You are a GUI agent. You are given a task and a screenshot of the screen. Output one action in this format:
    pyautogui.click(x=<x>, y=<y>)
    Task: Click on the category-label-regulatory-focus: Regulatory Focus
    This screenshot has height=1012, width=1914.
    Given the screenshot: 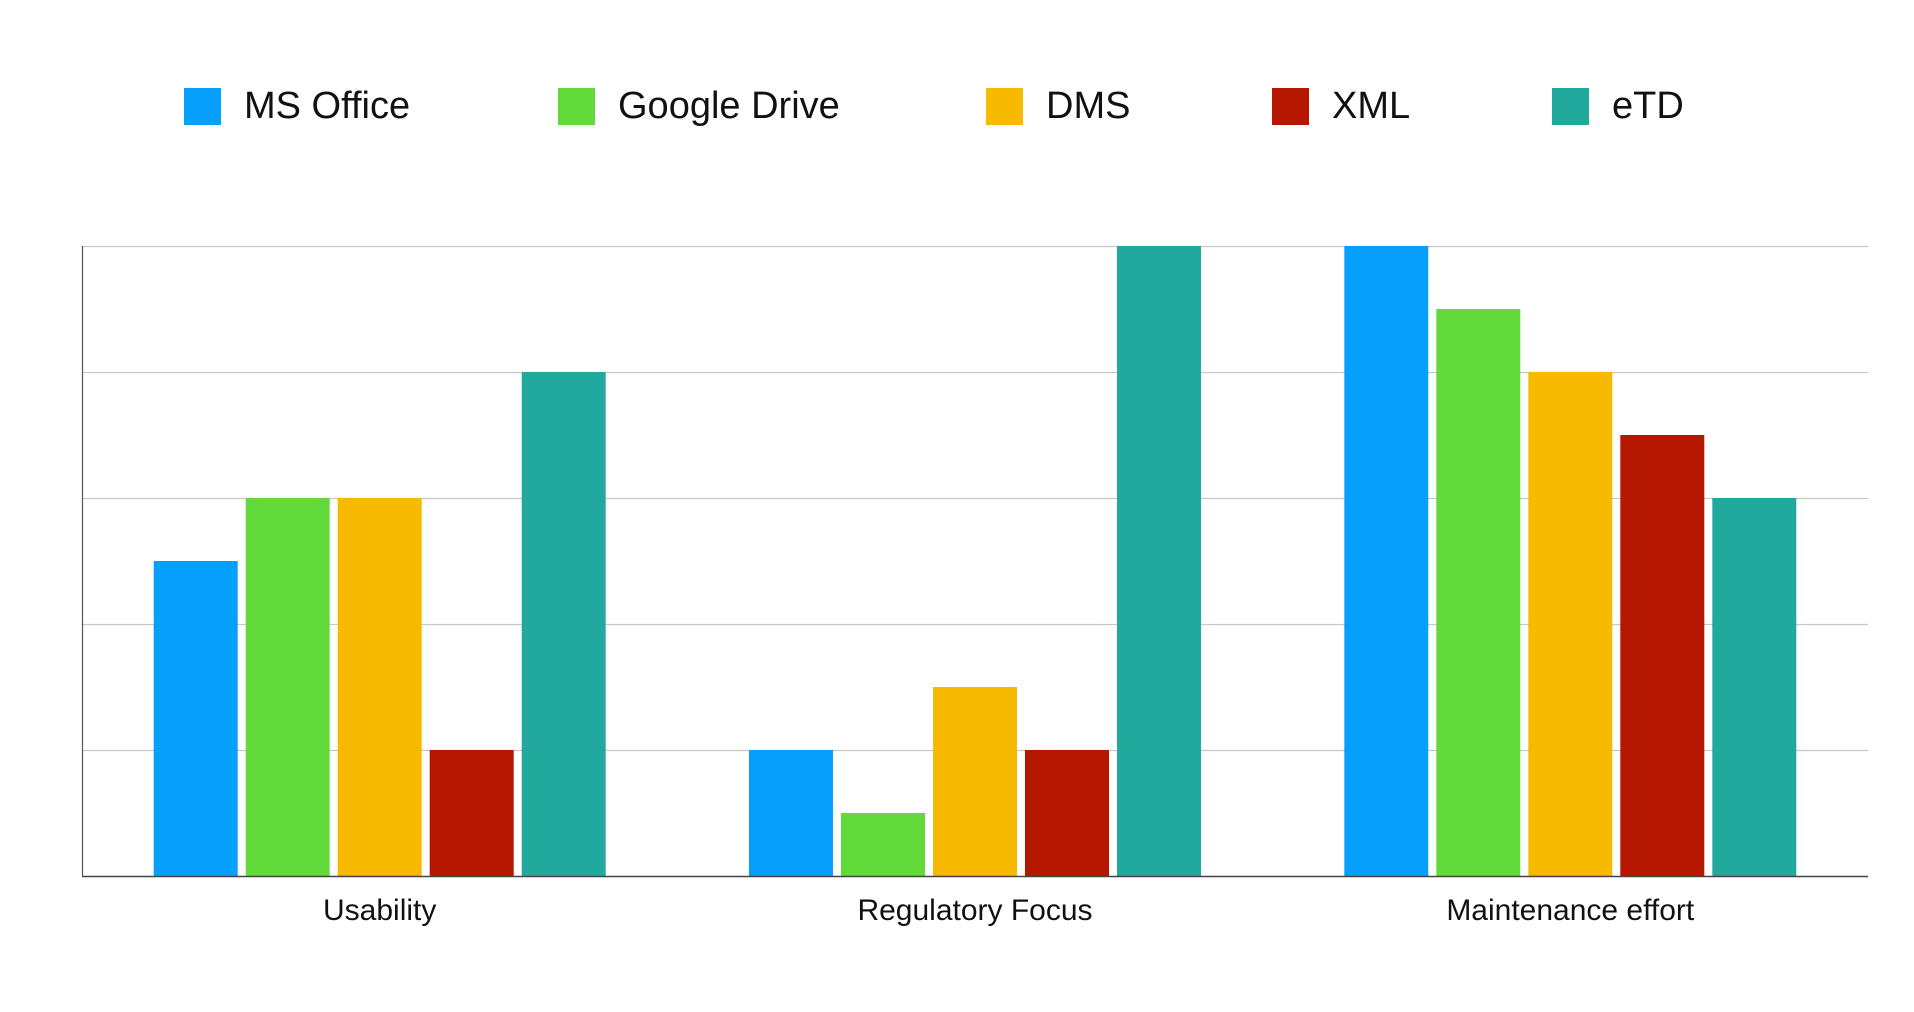 What is the action you would take?
    pyautogui.click(x=974, y=910)
    